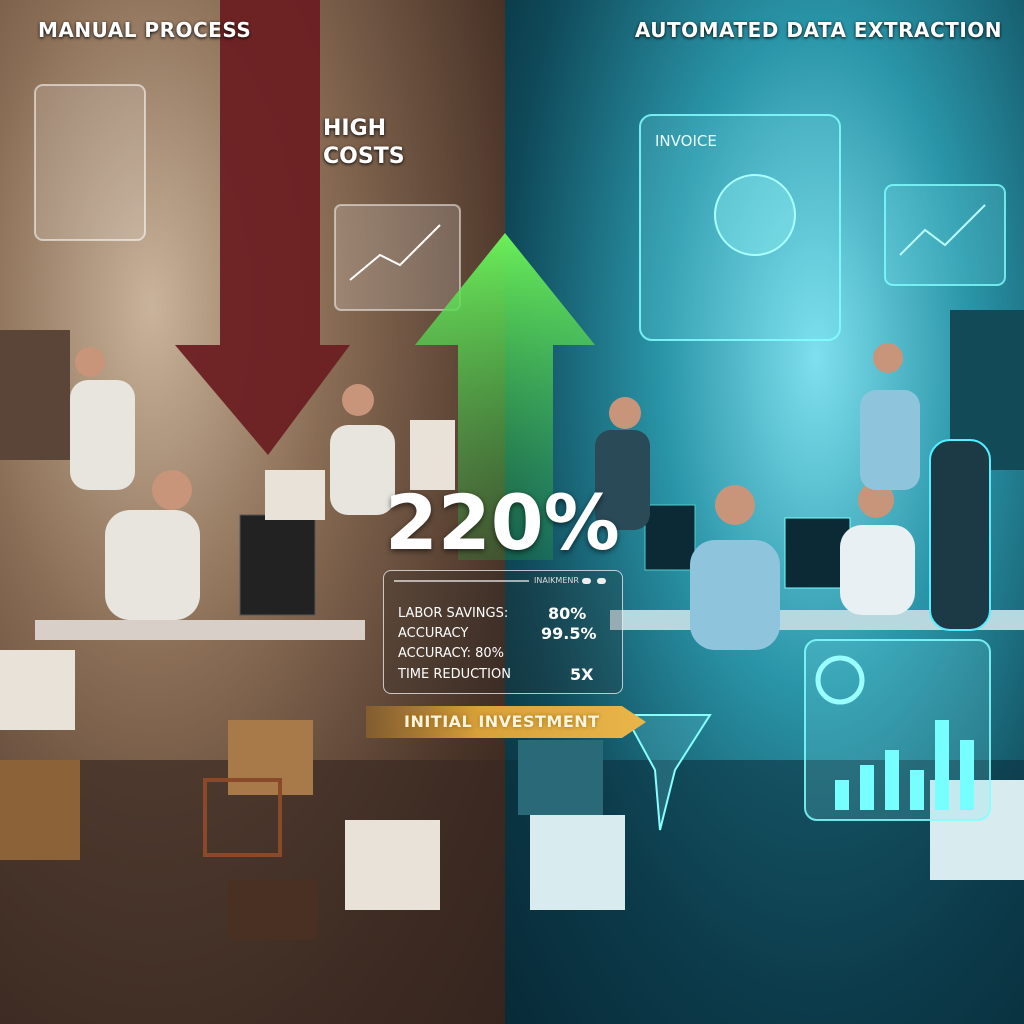 This screenshot has height=1024, width=1024. Describe the element at coordinates (453, 613) in the screenshot. I see `stat-label: LABOR SAVINGS:` at that location.